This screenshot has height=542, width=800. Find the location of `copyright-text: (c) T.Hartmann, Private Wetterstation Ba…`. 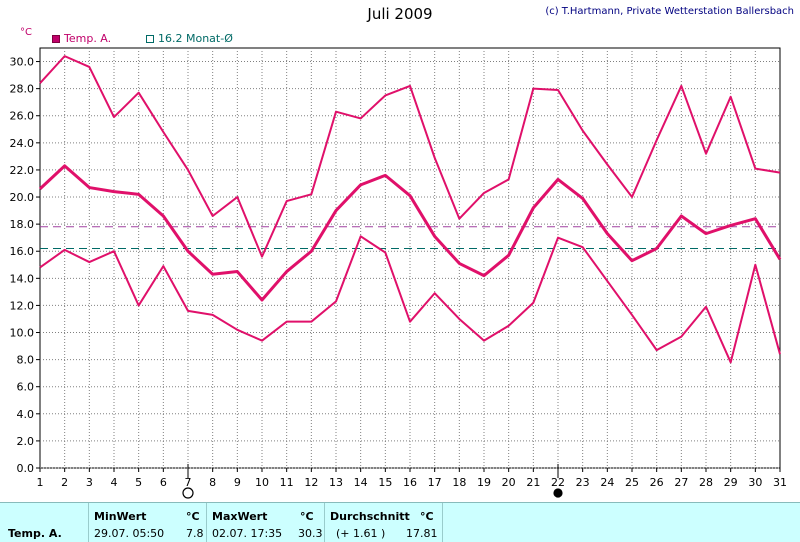

copyright-text: (c) T.Hartmann, Private Wetterstation Ba… is located at coordinates (669, 11).